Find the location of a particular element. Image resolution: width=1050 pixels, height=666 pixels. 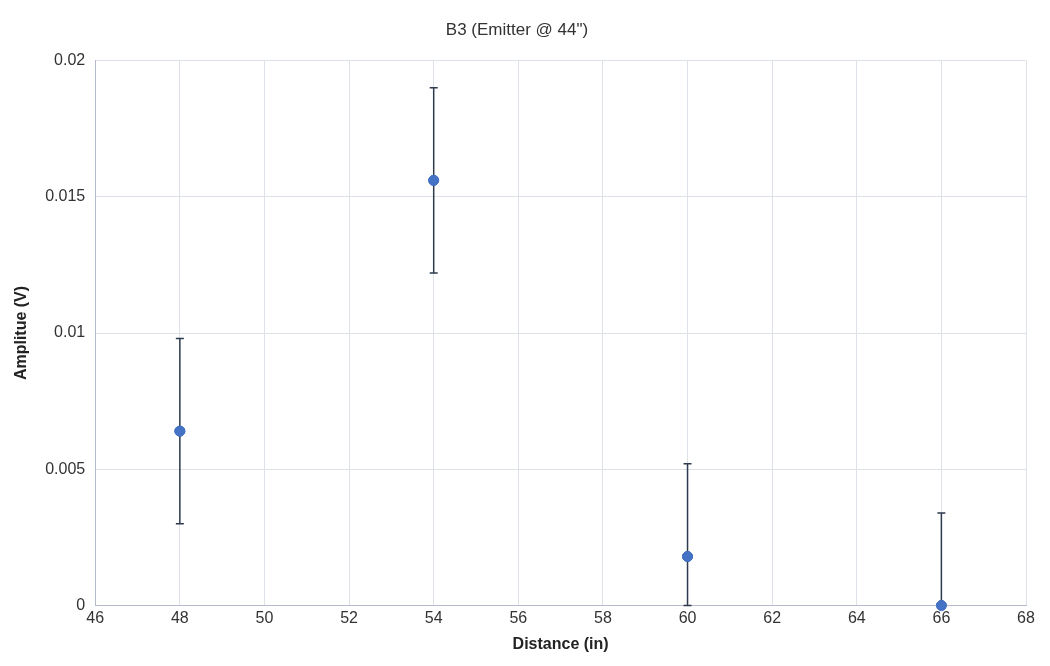

y-tick-label: 0.01 is located at coordinates (70, 332).